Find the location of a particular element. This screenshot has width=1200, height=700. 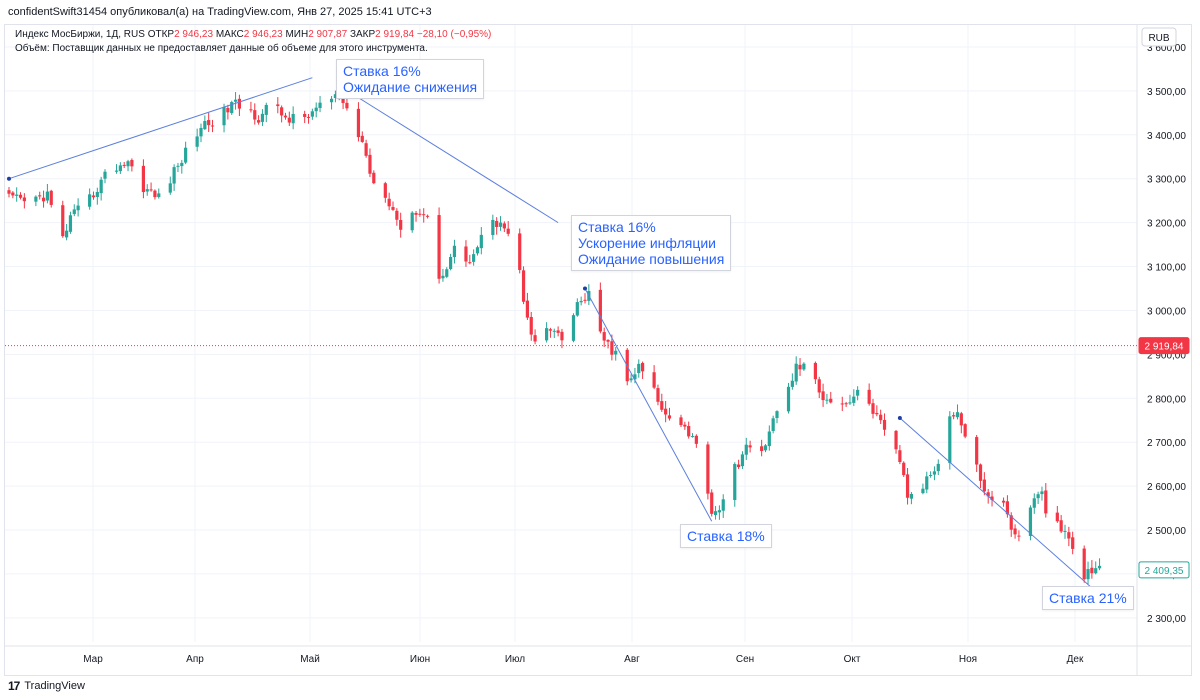

annotation-rate-21: Ставка 21% is located at coordinates (1088, 598).